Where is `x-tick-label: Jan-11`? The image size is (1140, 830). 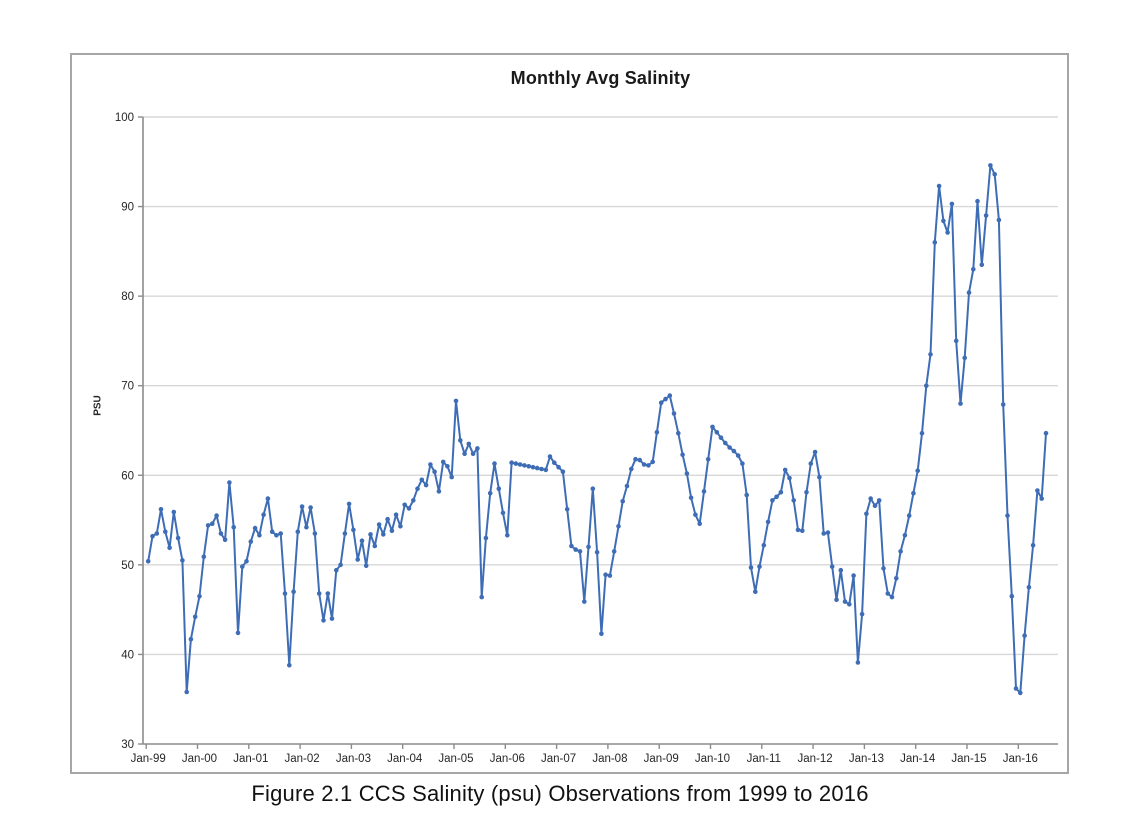 x-tick-label: Jan-11 is located at coordinates (764, 759).